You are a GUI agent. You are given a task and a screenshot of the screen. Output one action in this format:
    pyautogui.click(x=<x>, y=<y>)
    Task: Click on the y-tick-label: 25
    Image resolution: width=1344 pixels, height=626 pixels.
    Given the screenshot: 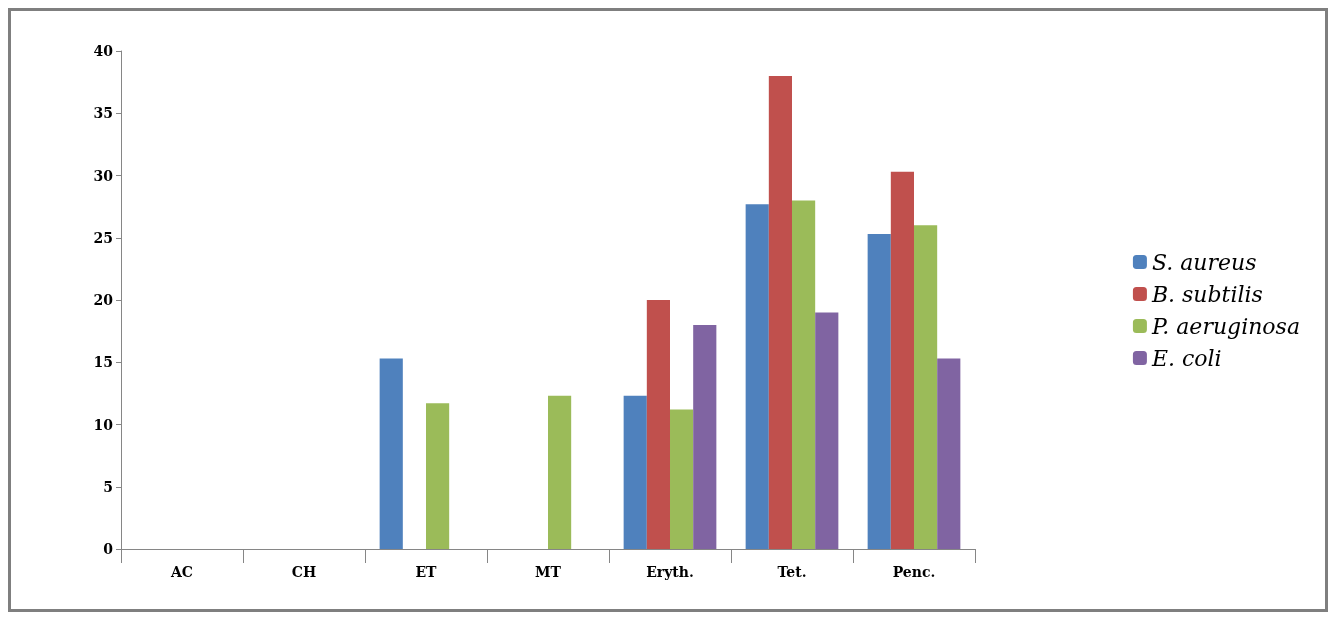 What is the action you would take?
    pyautogui.click(x=103, y=237)
    